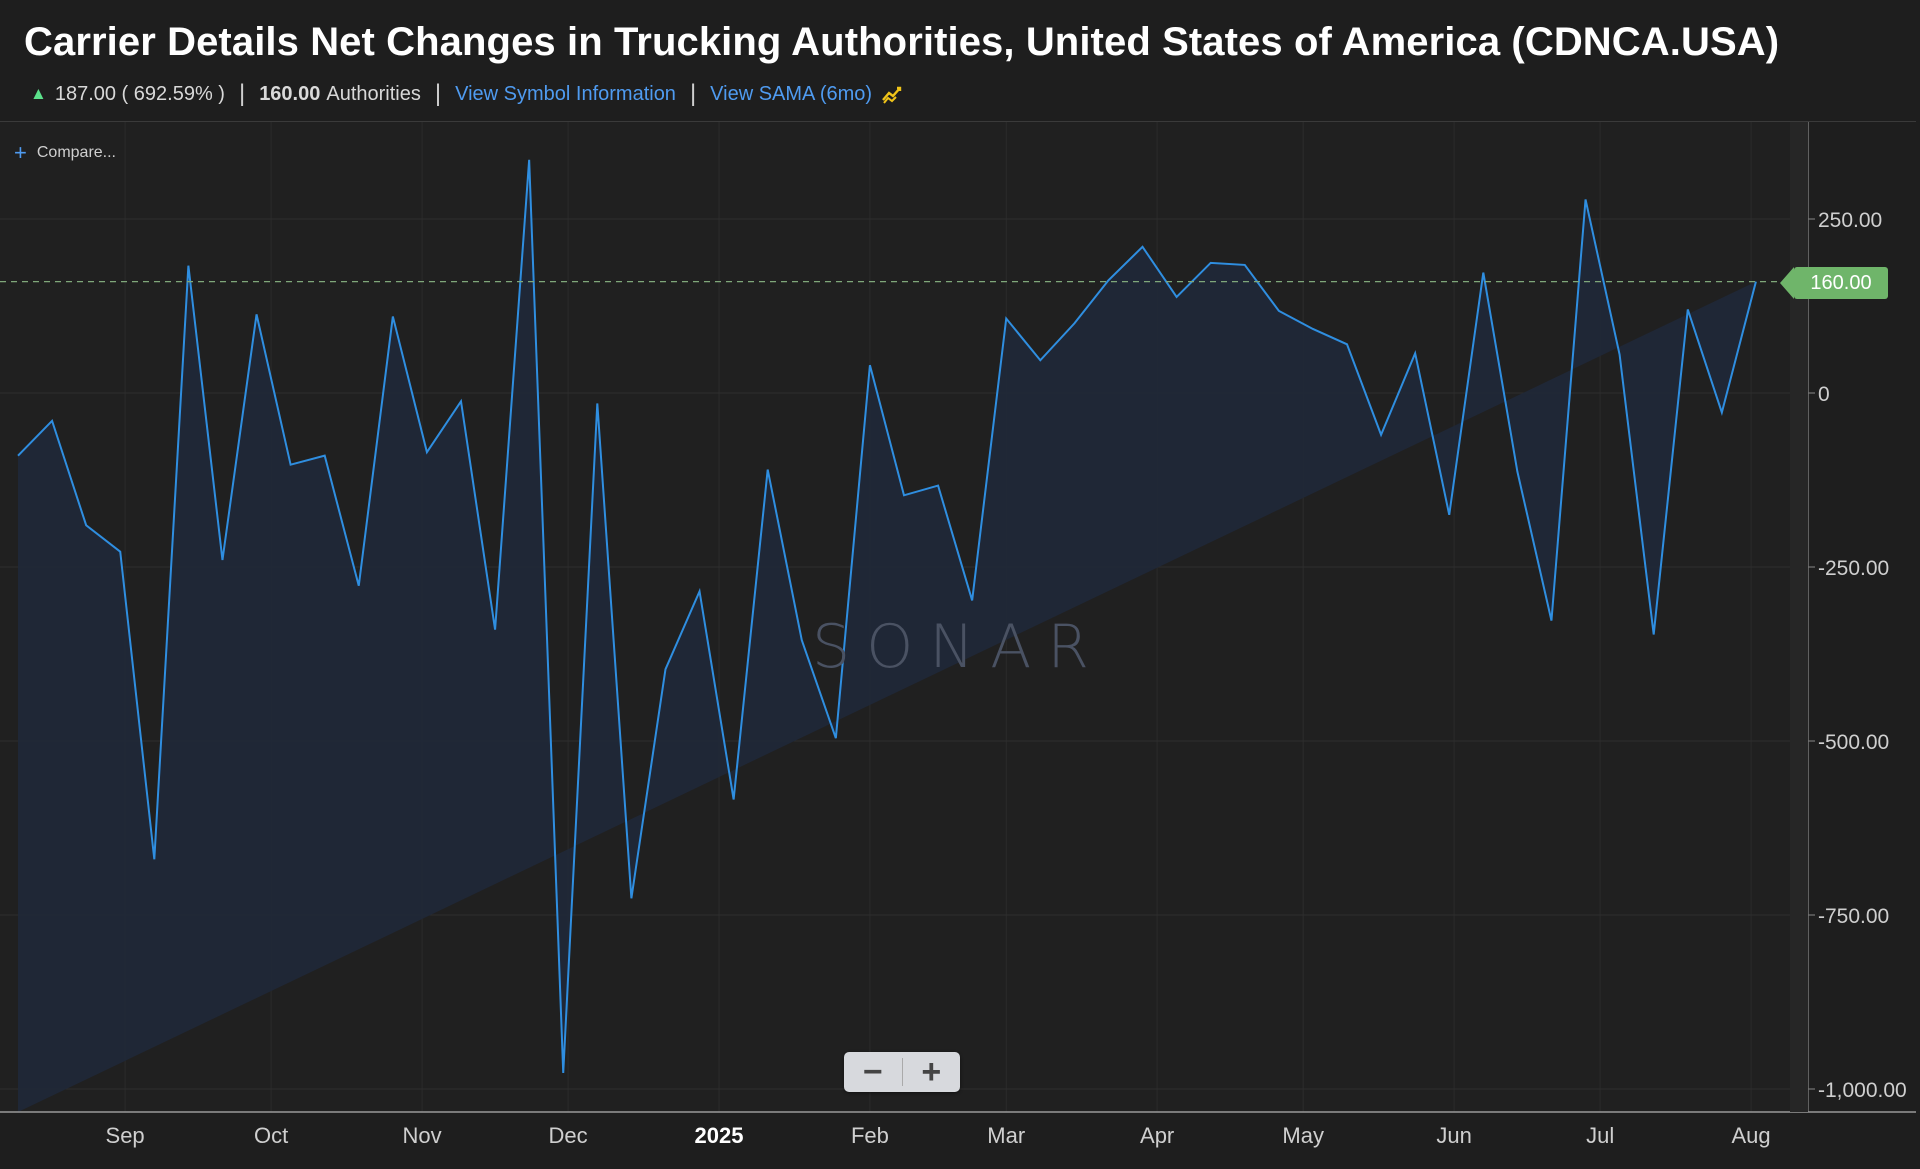 The width and height of the screenshot is (1920, 1169). Describe the element at coordinates (1850, 220) in the screenshot. I see `y-tick-label: 250.00` at that location.